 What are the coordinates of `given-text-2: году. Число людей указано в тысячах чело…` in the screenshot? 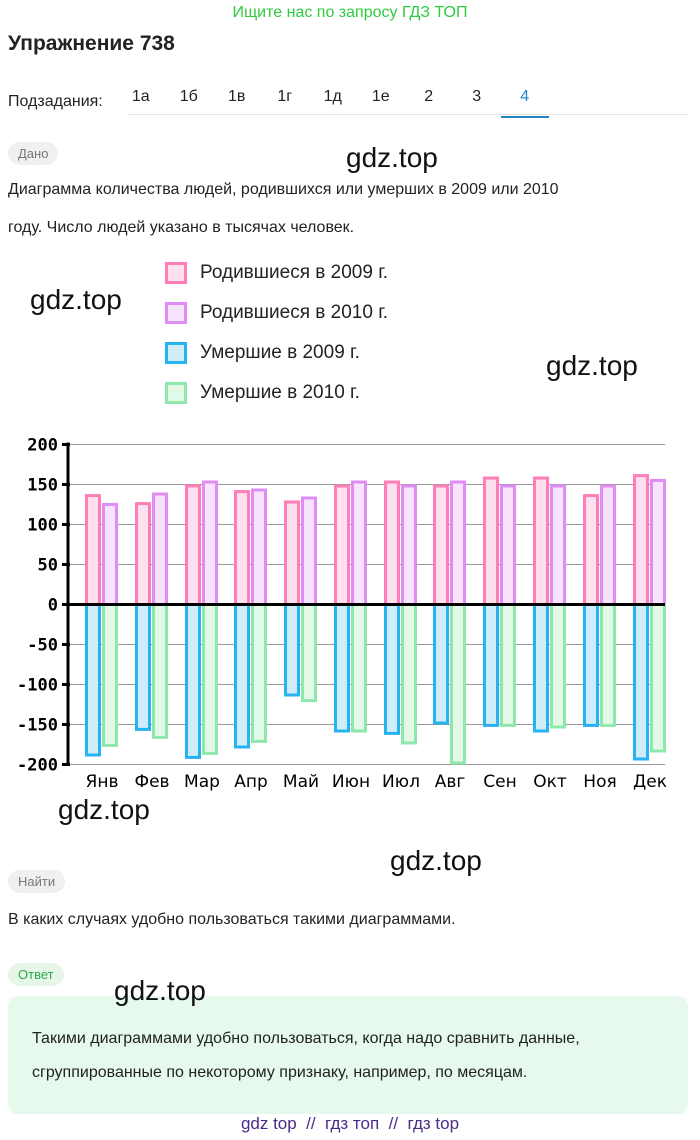 It's located at (181, 227).